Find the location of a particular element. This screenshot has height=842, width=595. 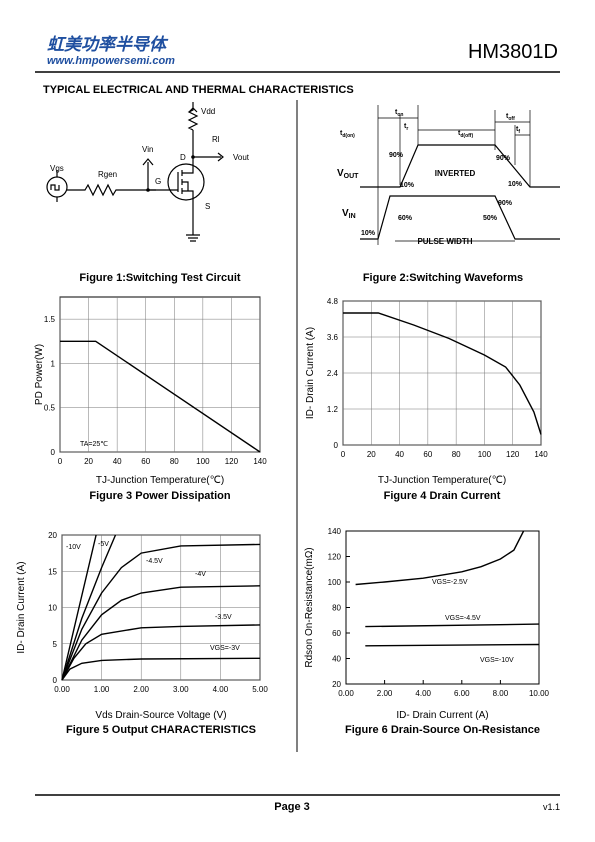

label: VIN is located at coordinates (349, 214).